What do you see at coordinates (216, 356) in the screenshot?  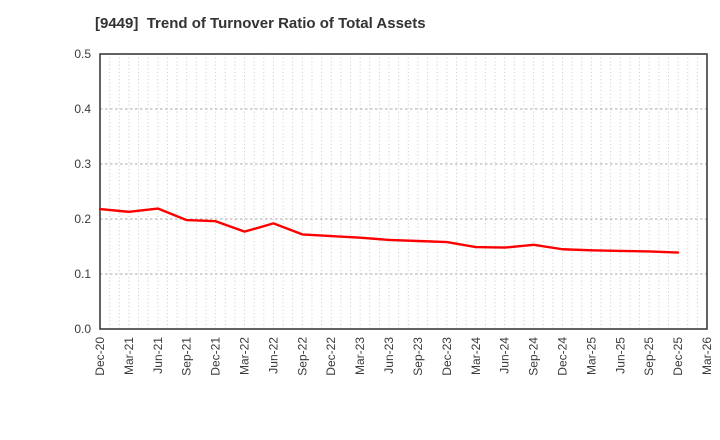 I see `x-tick-label: Dec-21` at bounding box center [216, 356].